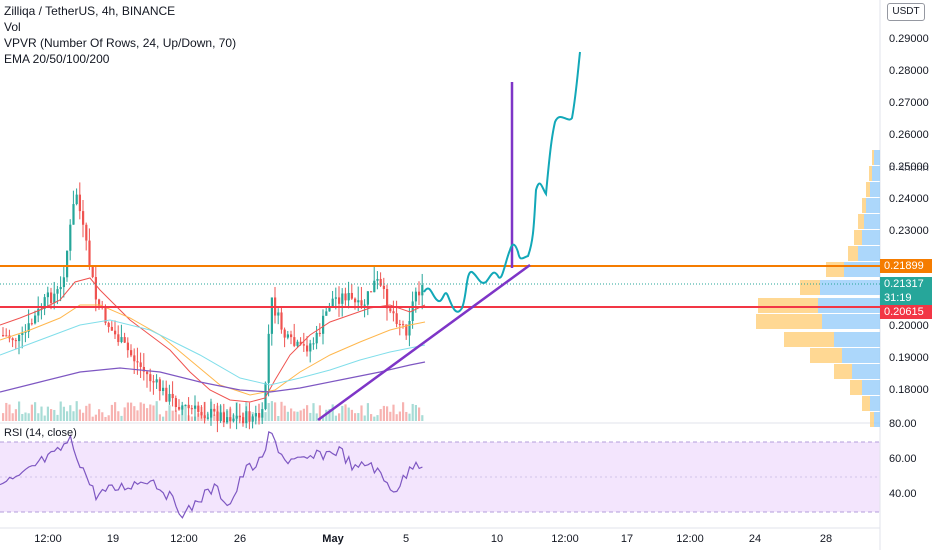 This screenshot has width=932, height=550. I want to click on legend-vol: Vol, so click(12, 27).